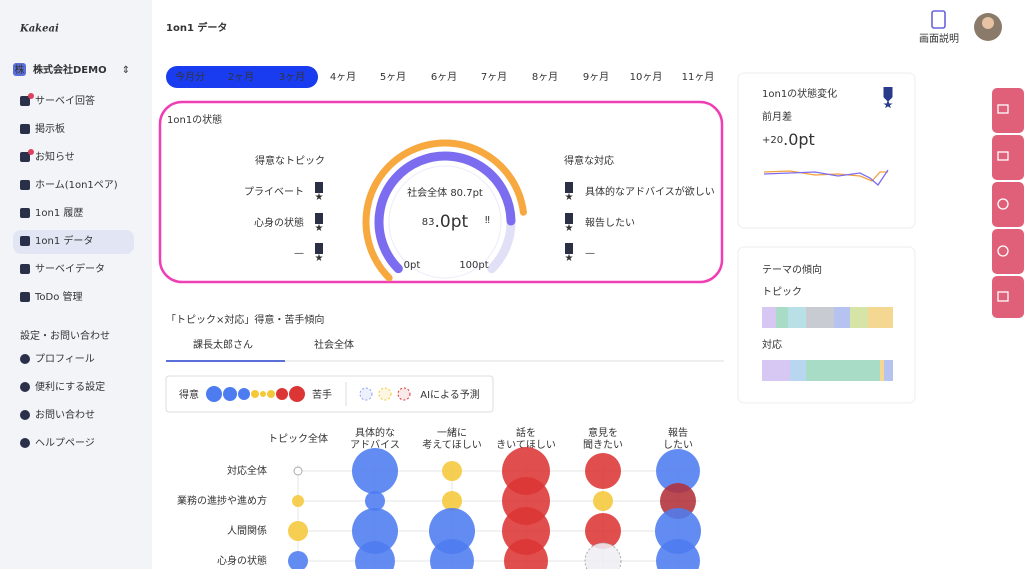 Image resolution: width=1024 pixels, height=569 pixels. Describe the element at coordinates (65, 335) in the screenshot. I see `settings-heading: 設定・お問い合わせ` at that location.